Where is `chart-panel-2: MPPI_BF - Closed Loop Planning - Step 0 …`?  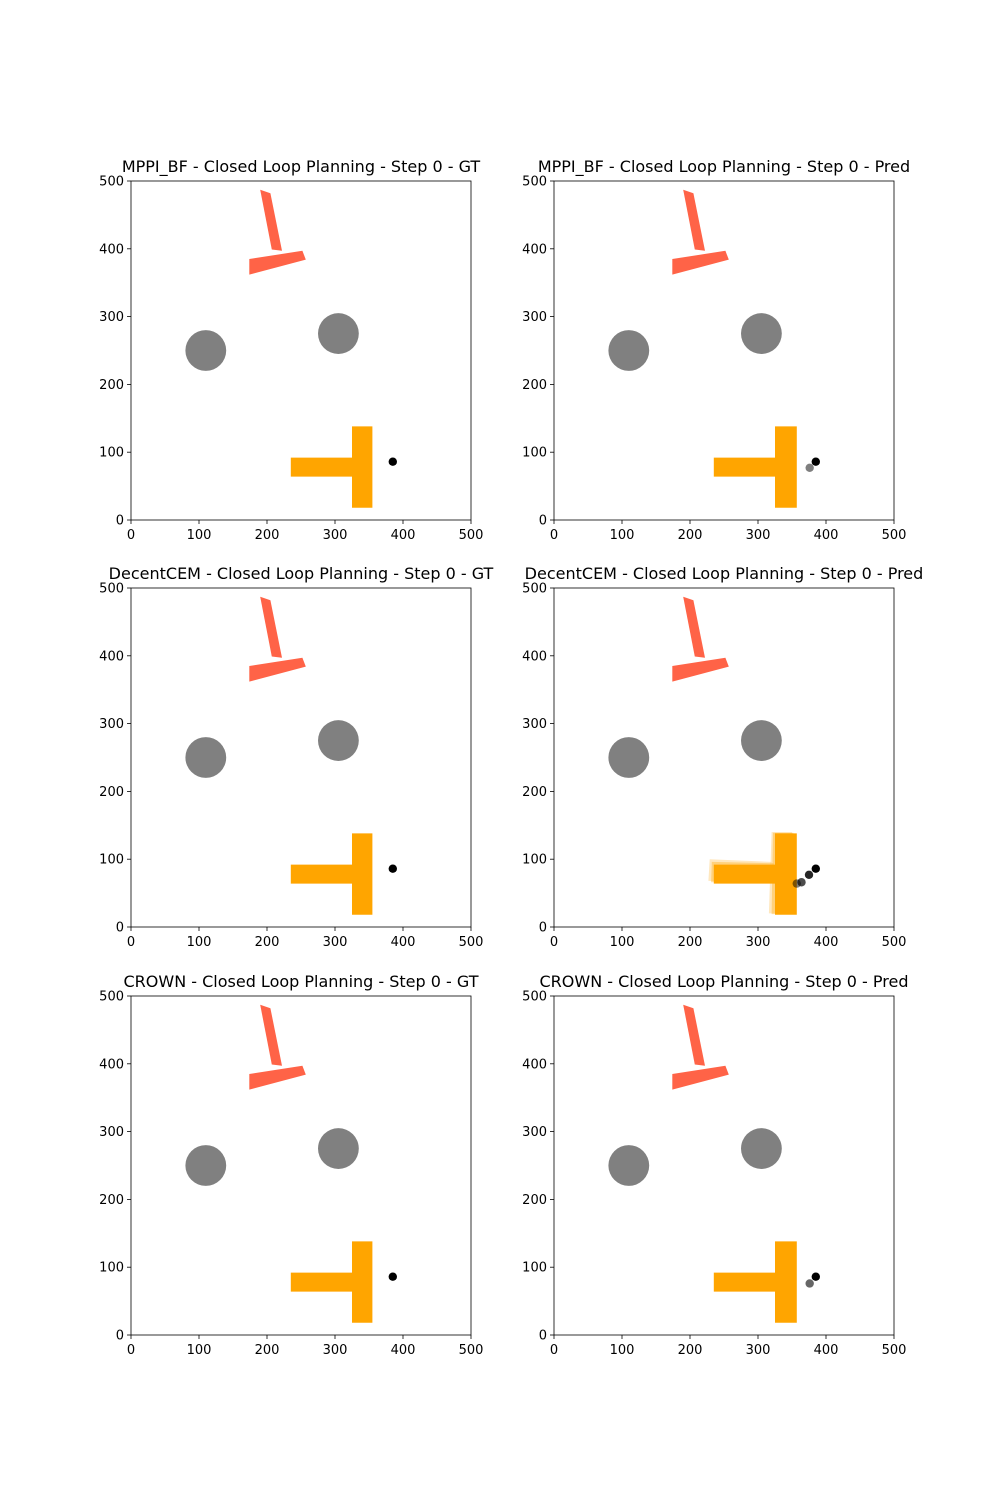 chart-panel-2: MPPI_BF - Closed Loop Planning - Step 0 … is located at coordinates (716, 350).